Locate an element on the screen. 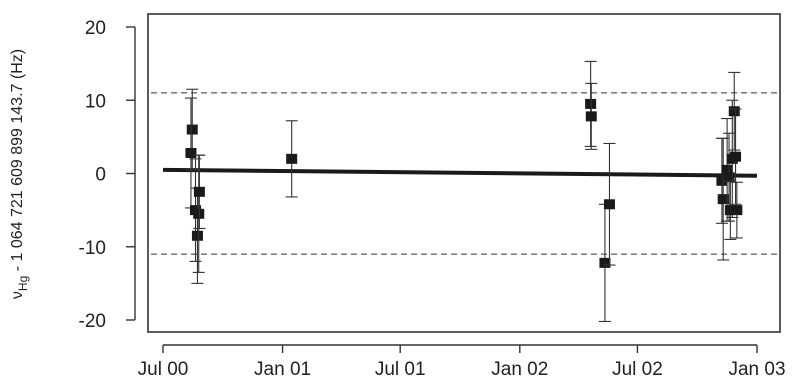 The image size is (795, 385). y-axis: 20 10 0 -10 -20 is located at coordinates (107, 175).